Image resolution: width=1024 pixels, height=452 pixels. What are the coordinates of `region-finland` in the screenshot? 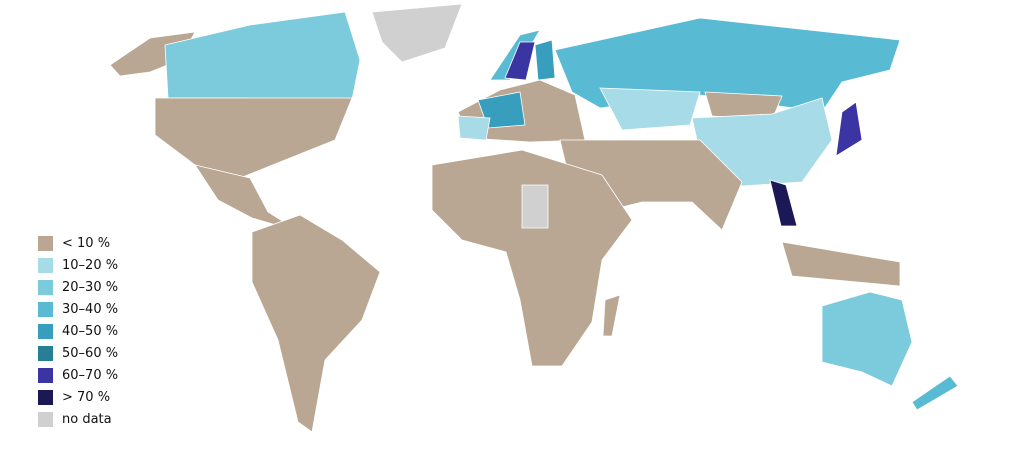 It's located at (545, 60).